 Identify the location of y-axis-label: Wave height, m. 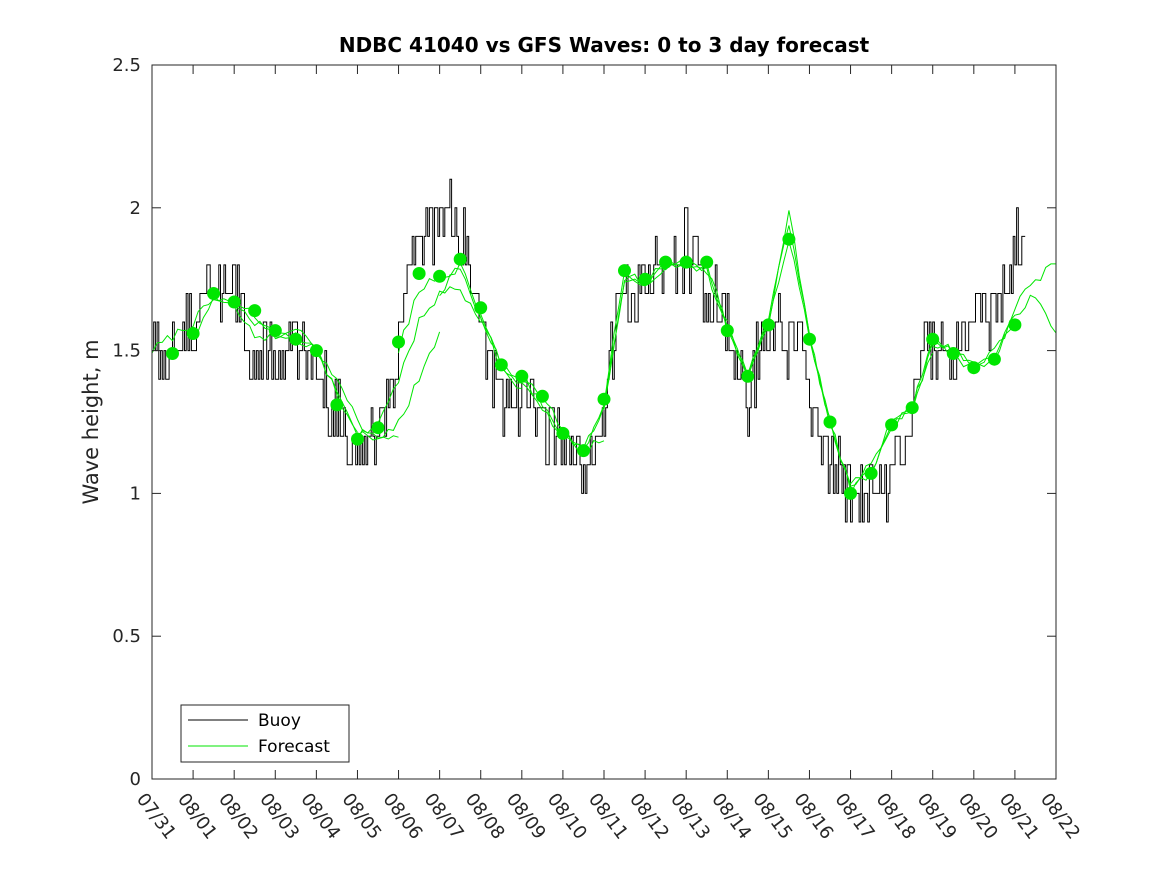
(91, 421).